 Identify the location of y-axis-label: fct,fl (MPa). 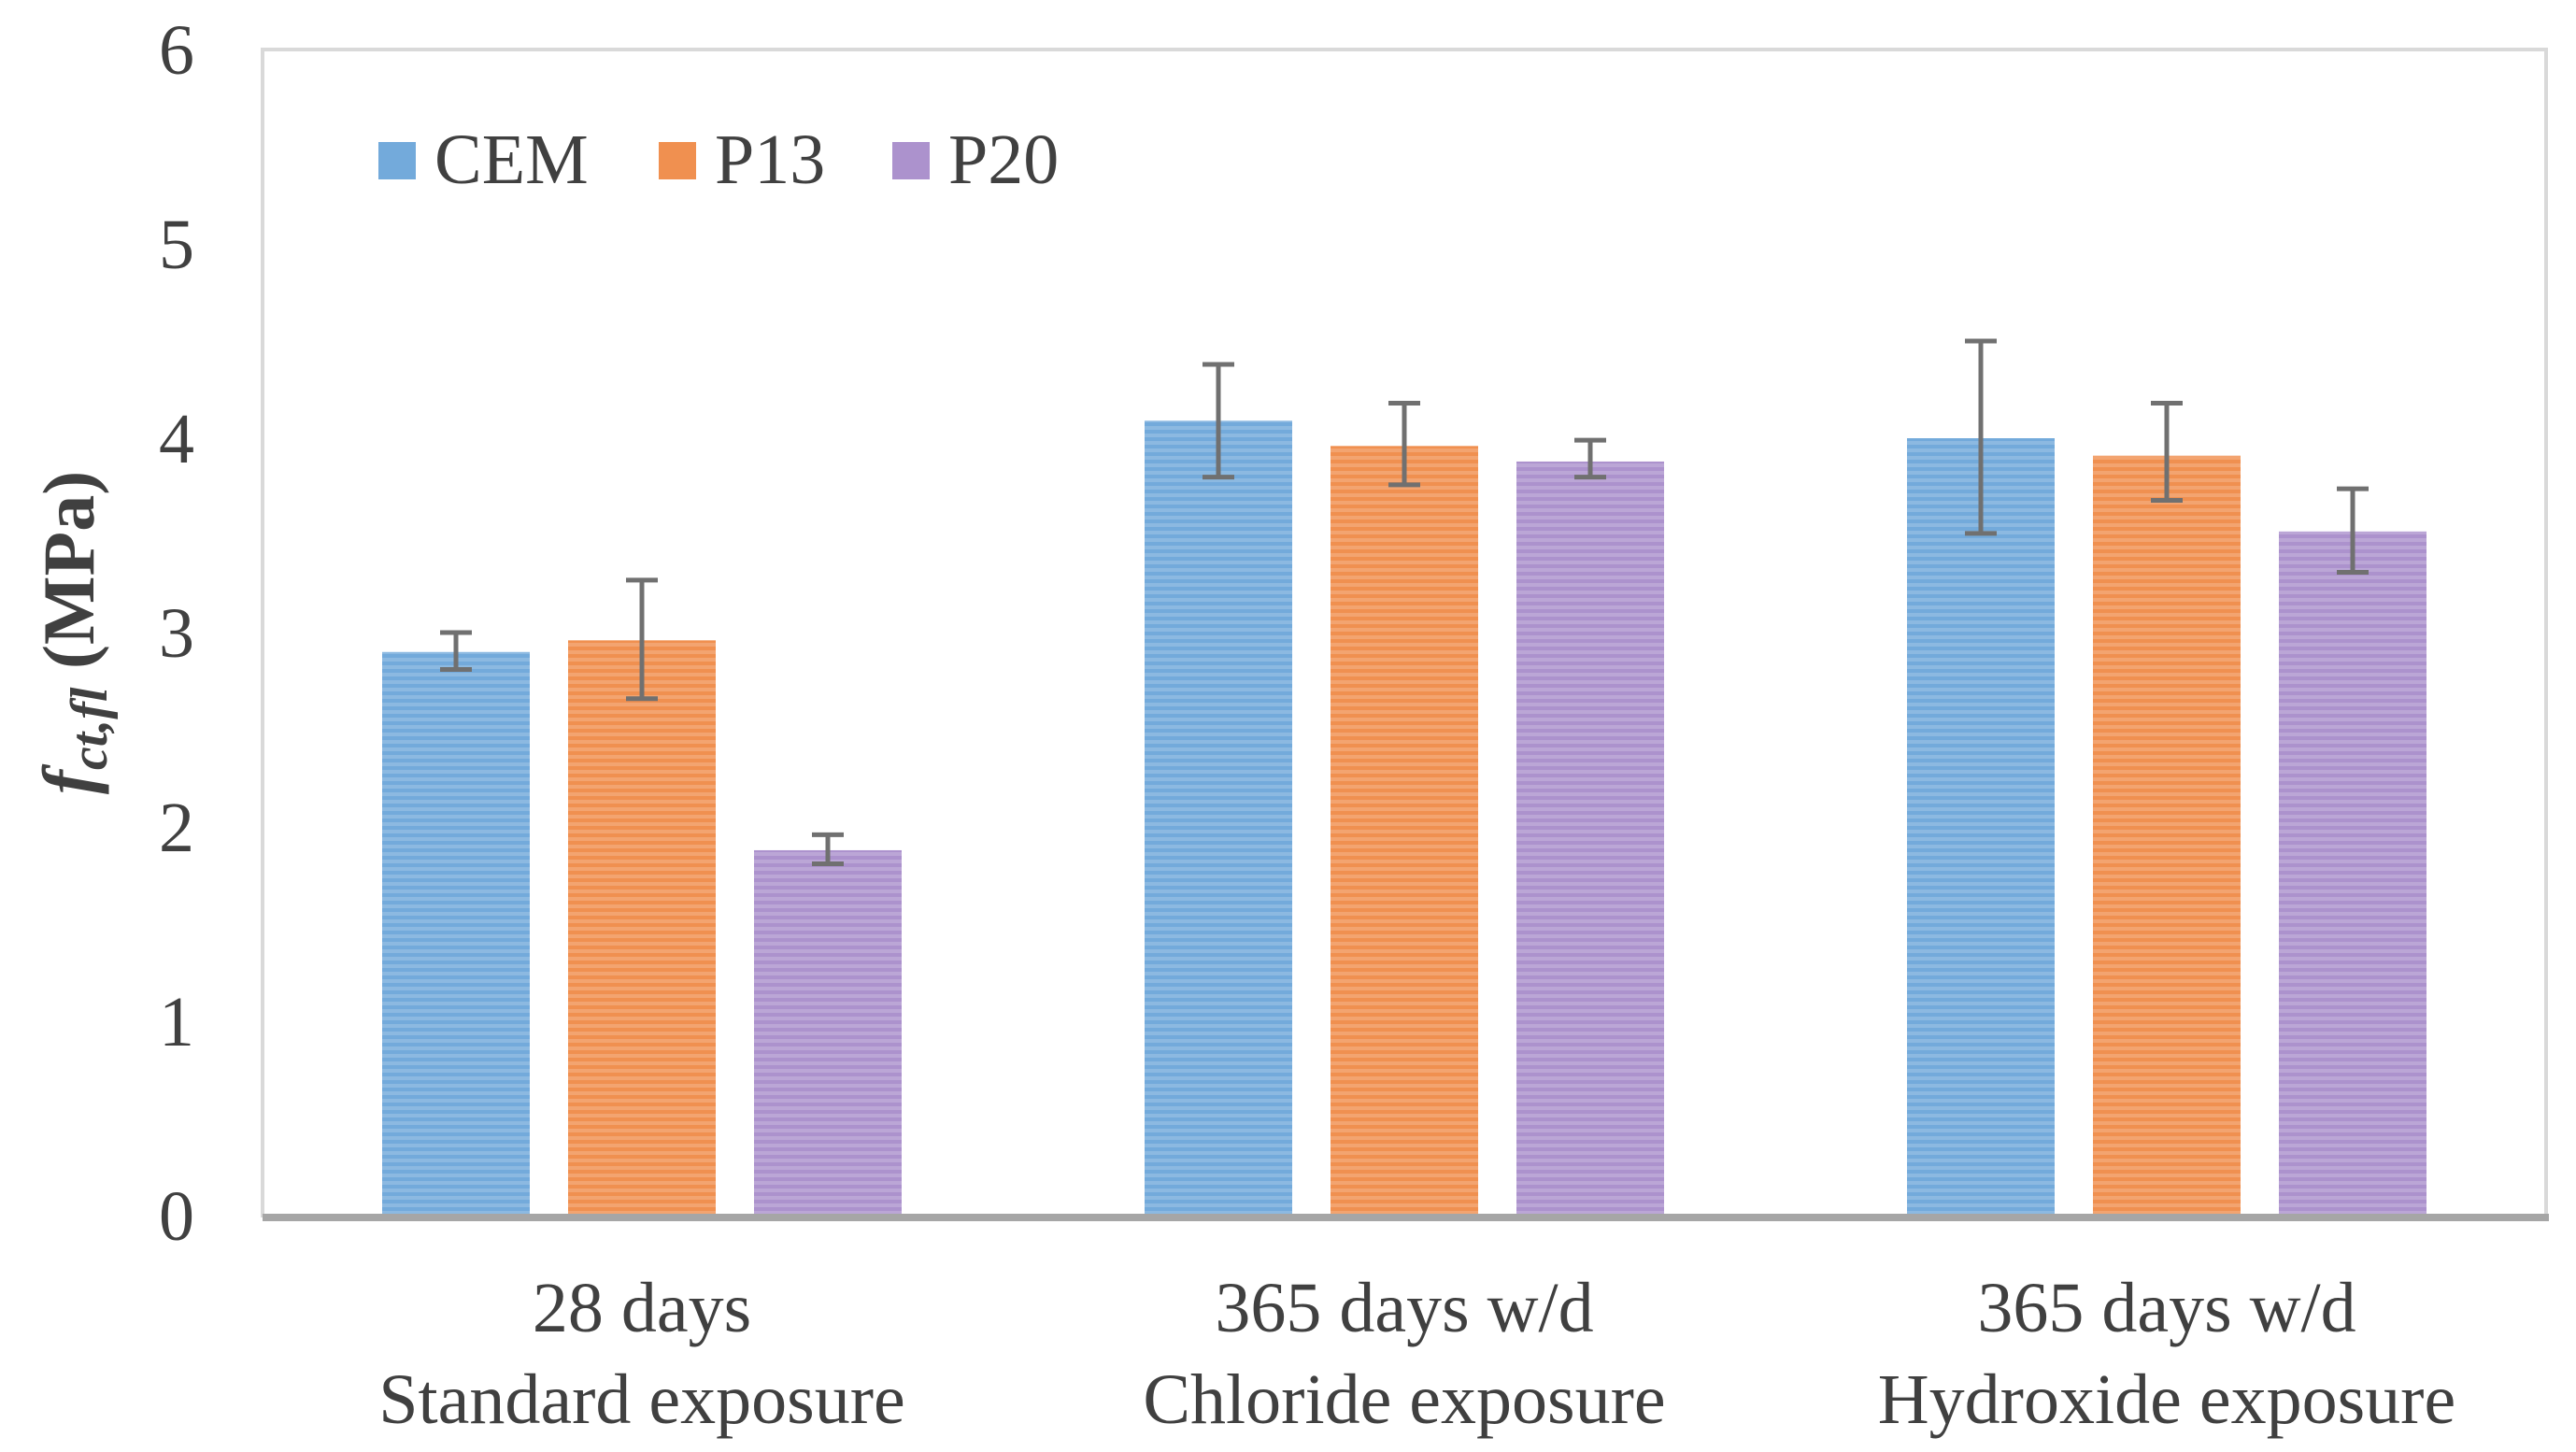
(73, 633).